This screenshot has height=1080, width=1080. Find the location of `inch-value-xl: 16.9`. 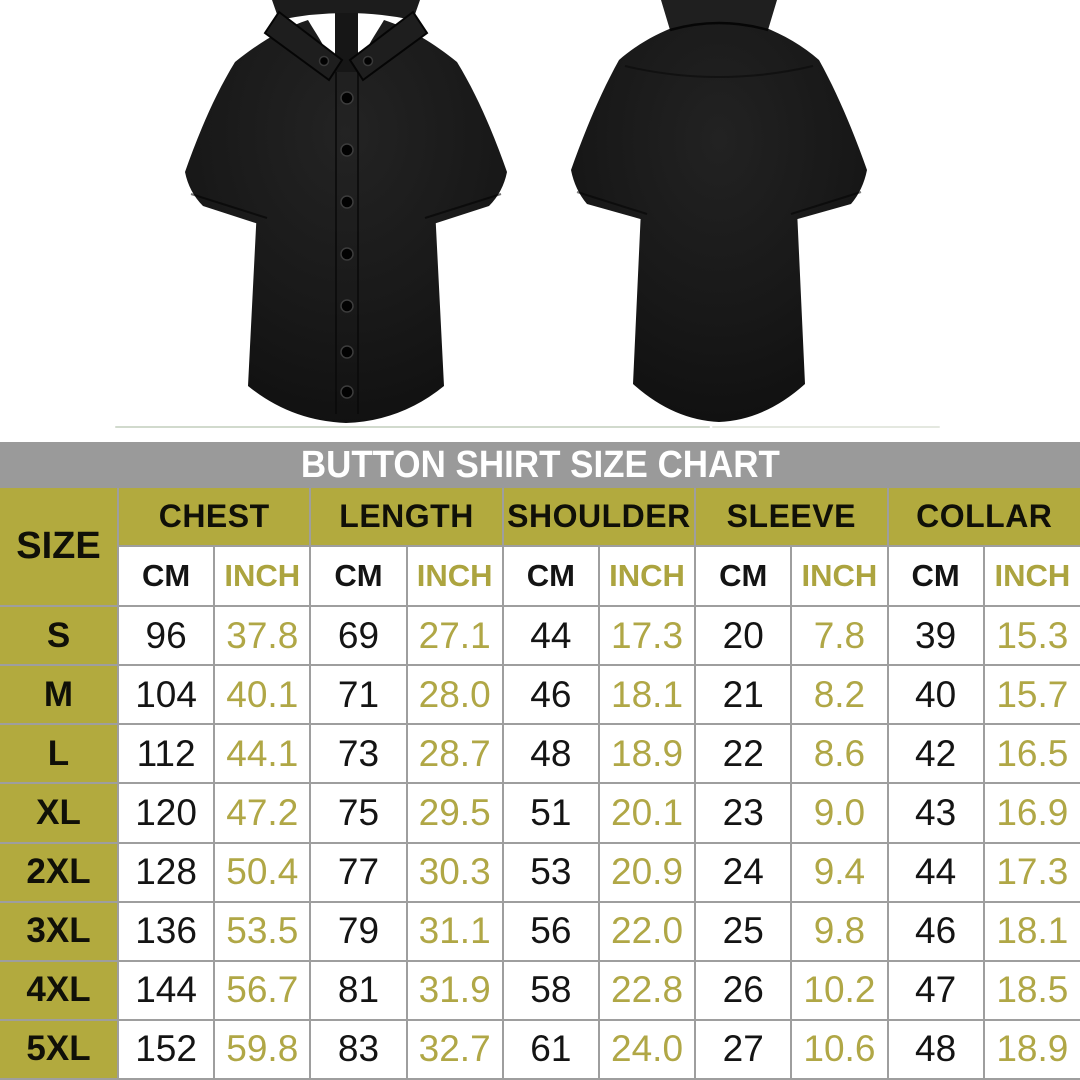

inch-value-xl: 16.9 is located at coordinates (1031, 813).